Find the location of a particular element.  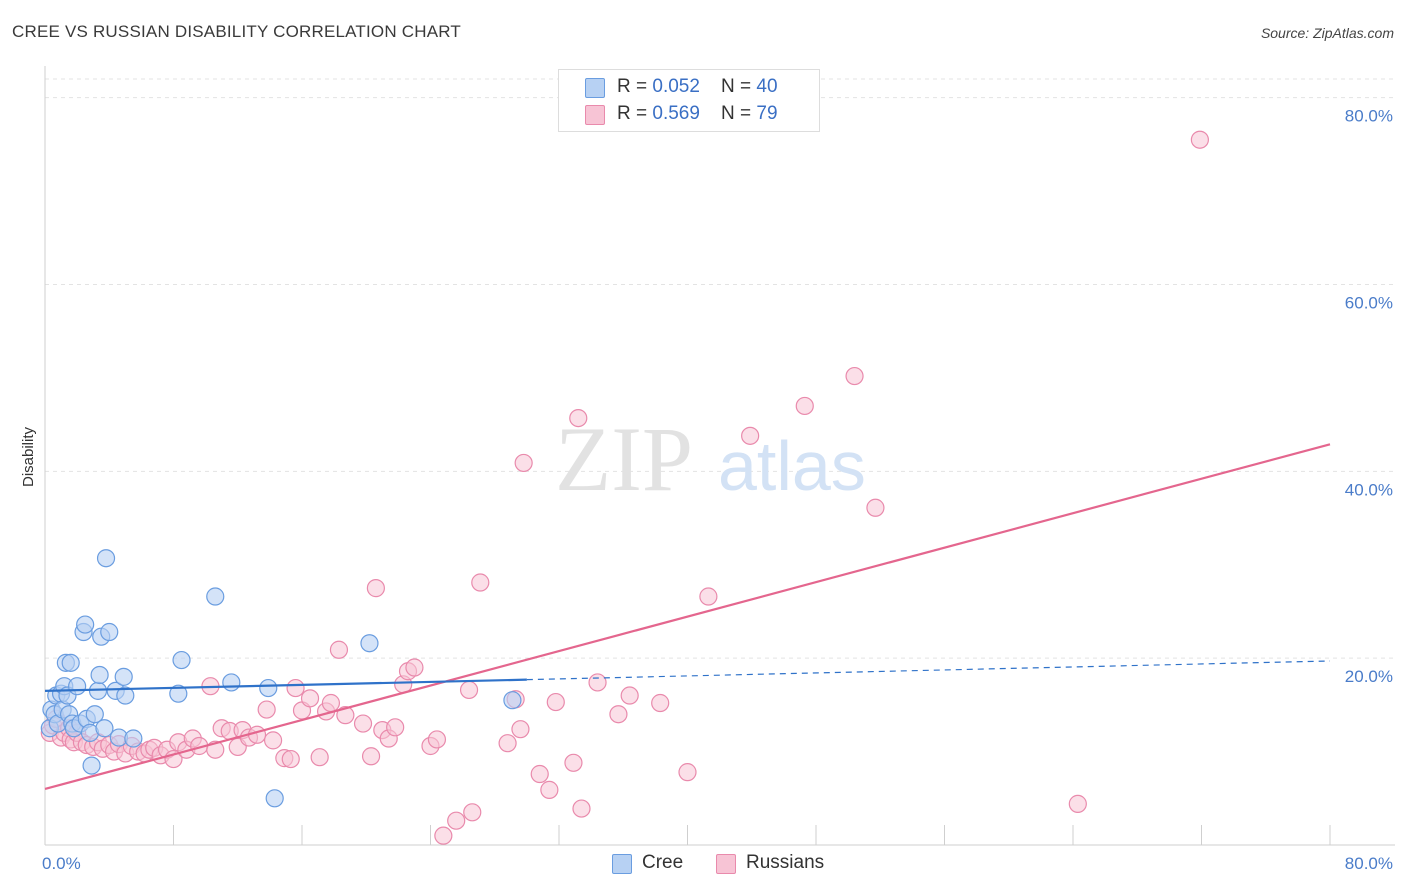

cree-series is located at coordinates (281, 678).